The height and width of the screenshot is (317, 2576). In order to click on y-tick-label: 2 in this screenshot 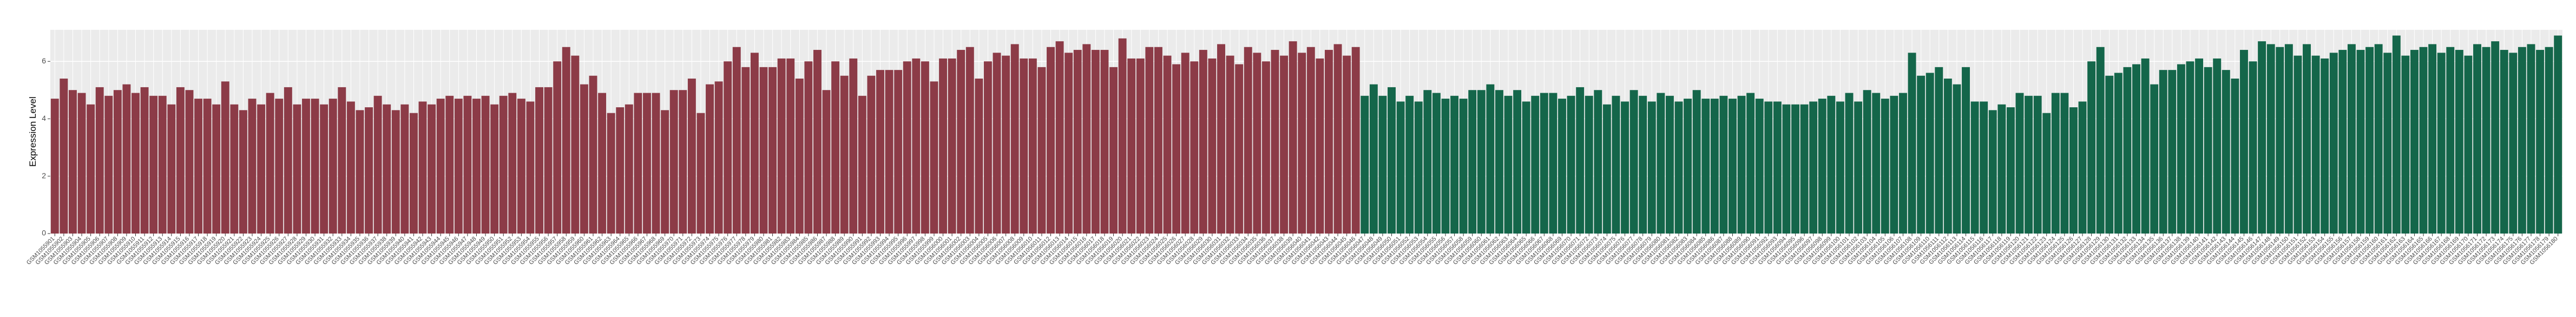, I will do `click(44, 175)`.